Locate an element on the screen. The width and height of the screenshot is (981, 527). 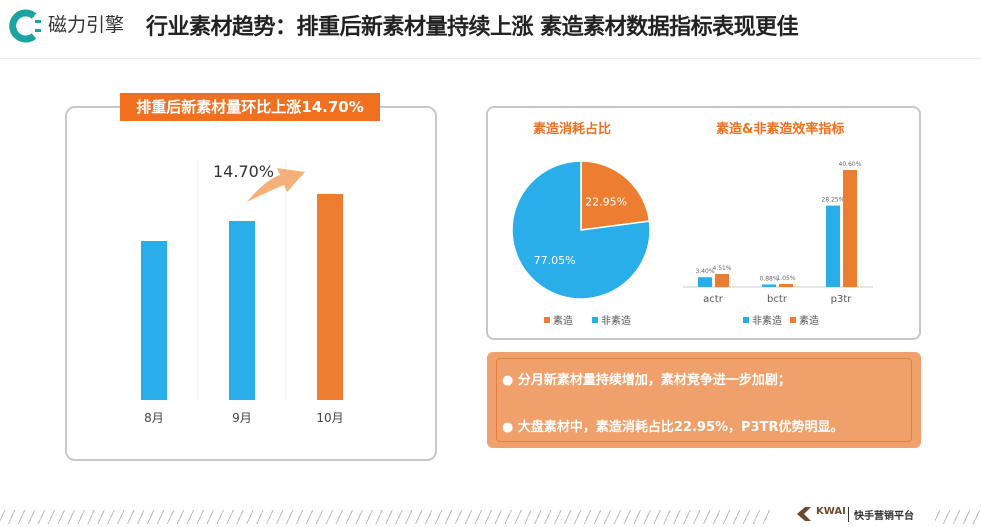
note-2: ● 大盘素材中，素造消耗占比22.95%，P3TR优势明显。 is located at coordinates (673, 427).